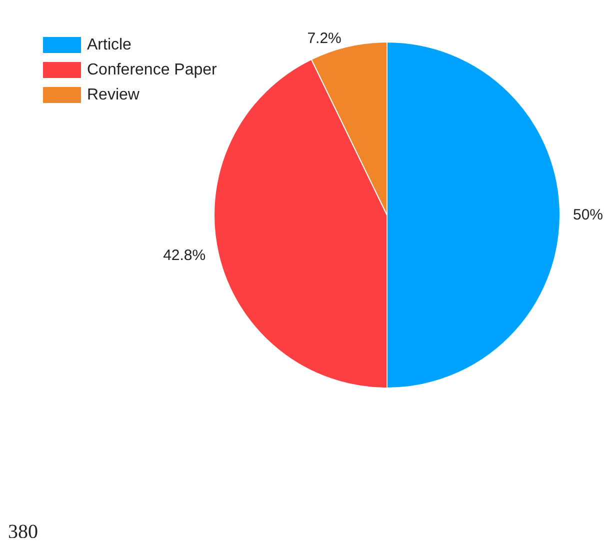  Describe the element at coordinates (324, 39) in the screenshot. I see `data-label: 7.2%` at that location.